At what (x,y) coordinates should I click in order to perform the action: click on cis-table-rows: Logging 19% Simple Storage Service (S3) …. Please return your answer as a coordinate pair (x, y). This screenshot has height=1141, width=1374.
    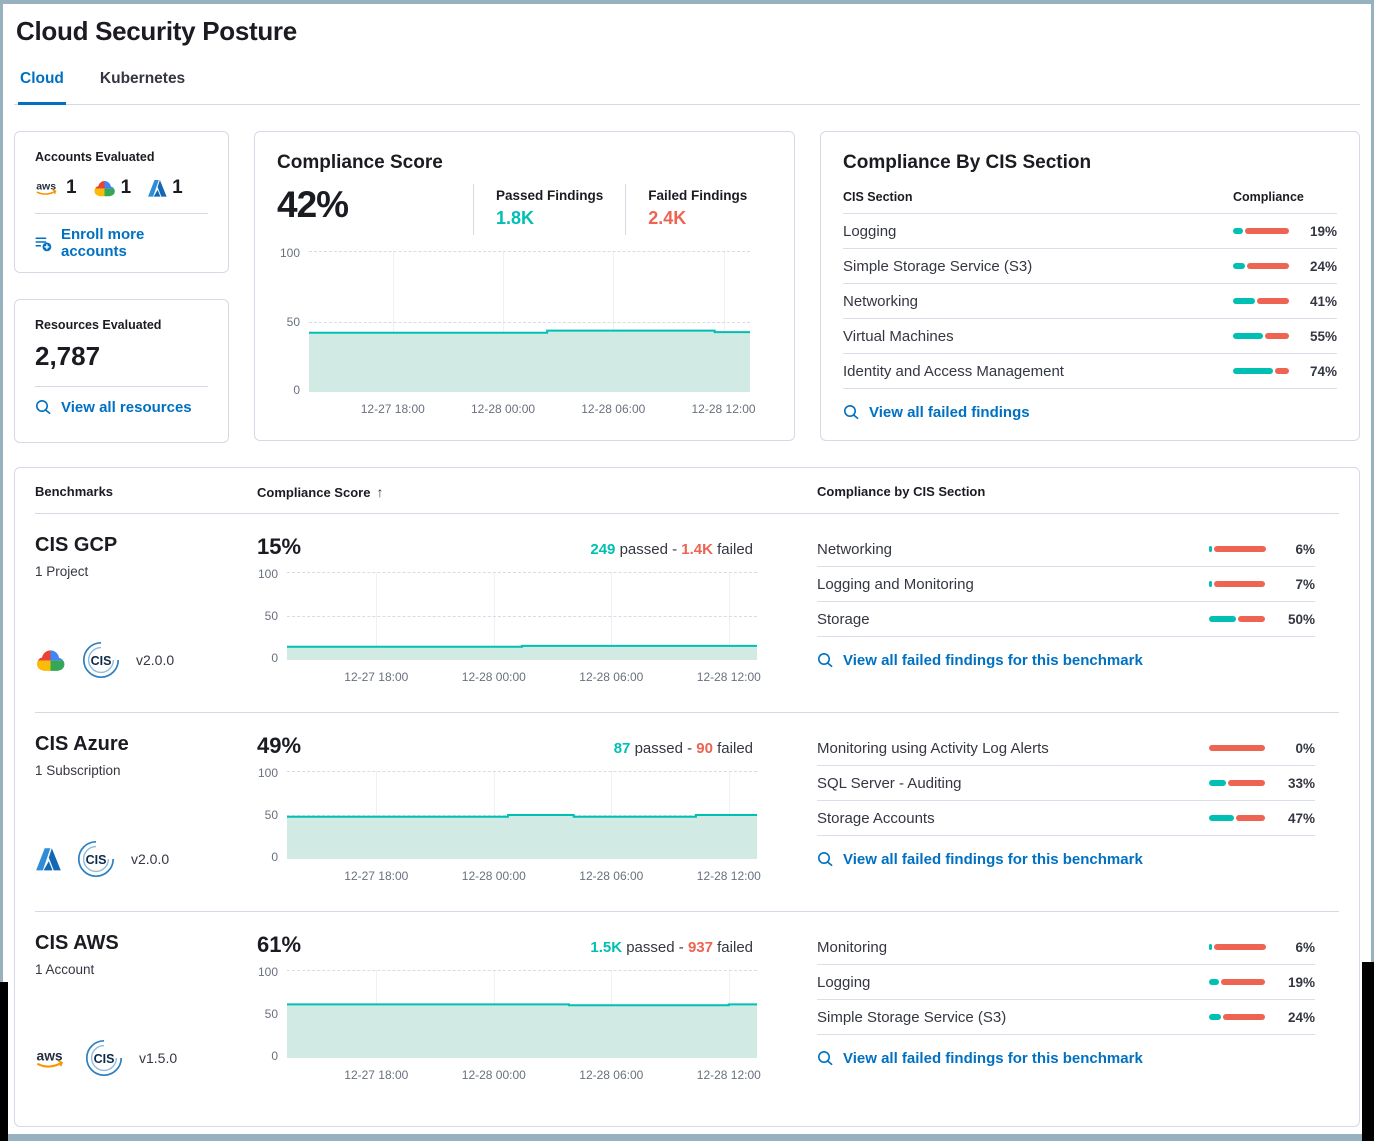
    Looking at the image, I should click on (1090, 301).